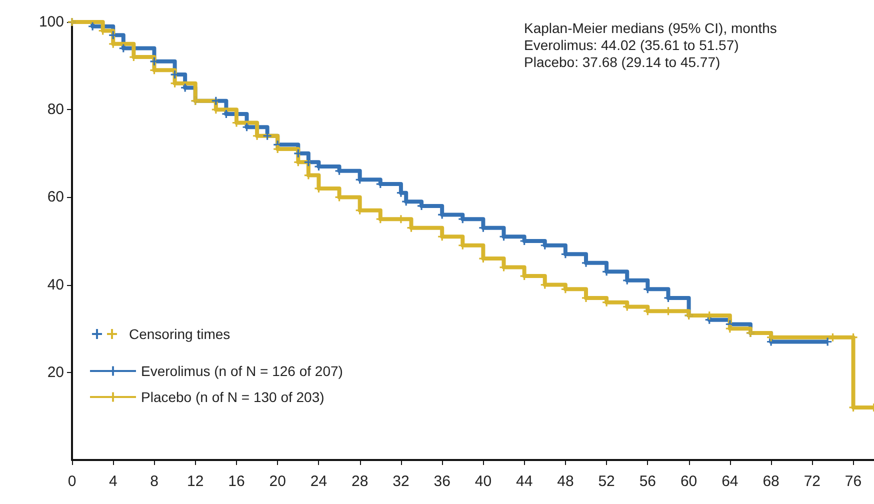 This screenshot has height=504, width=874. I want to click on legend-label: Everolimus (n of N = 126 of 207), so click(242, 371).